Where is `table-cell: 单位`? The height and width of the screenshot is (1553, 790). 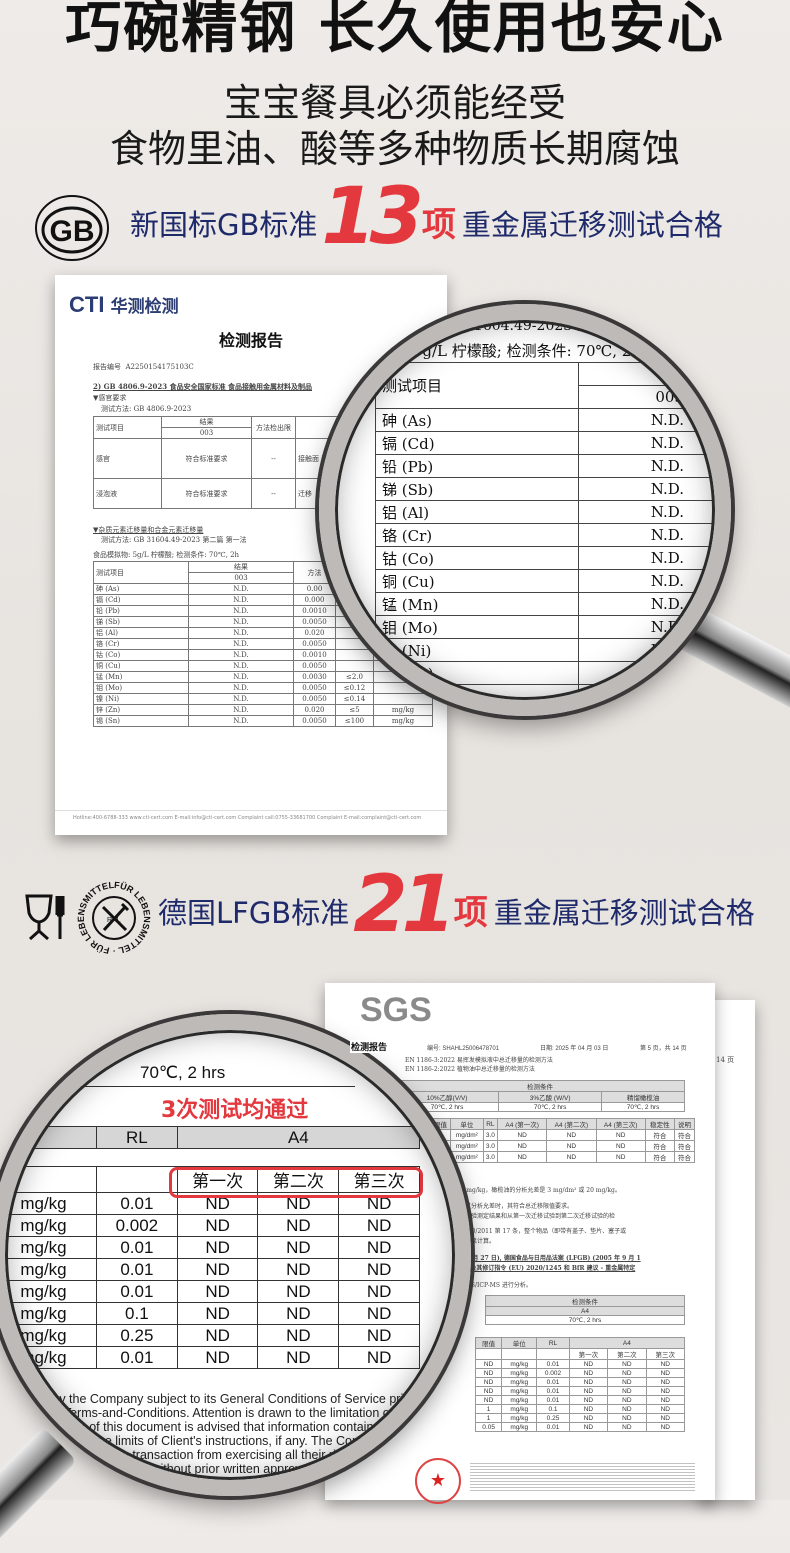 table-cell: 单位 is located at coordinates (519, 1343).